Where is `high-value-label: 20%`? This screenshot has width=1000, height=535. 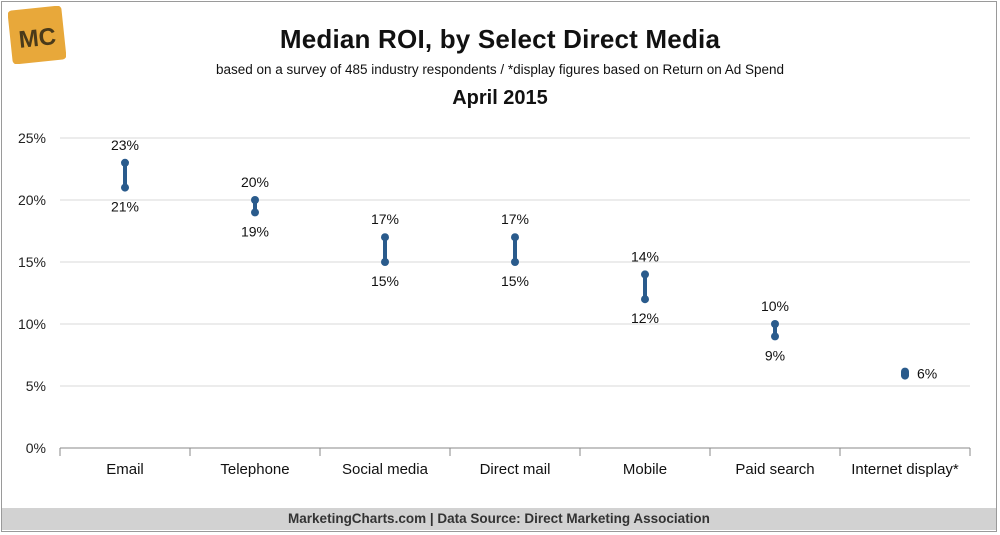
high-value-label: 20% is located at coordinates (255, 182).